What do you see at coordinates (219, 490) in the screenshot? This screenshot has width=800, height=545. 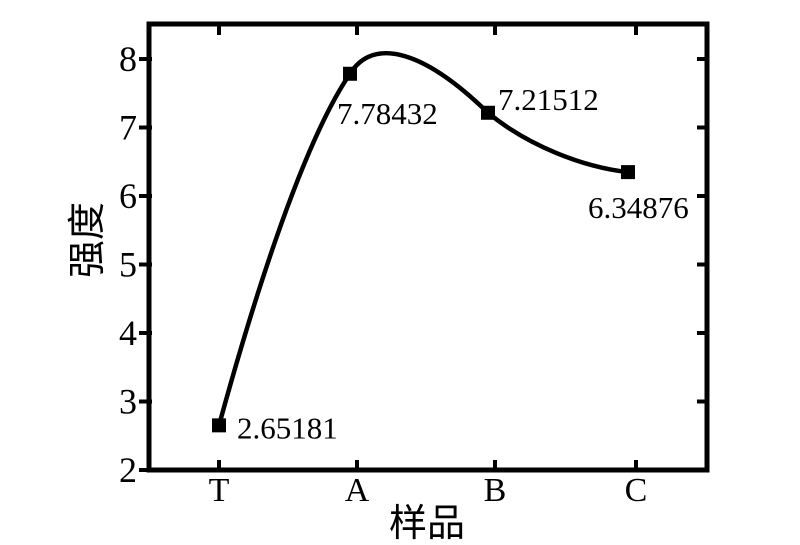 I see `x-category-label: T` at bounding box center [219, 490].